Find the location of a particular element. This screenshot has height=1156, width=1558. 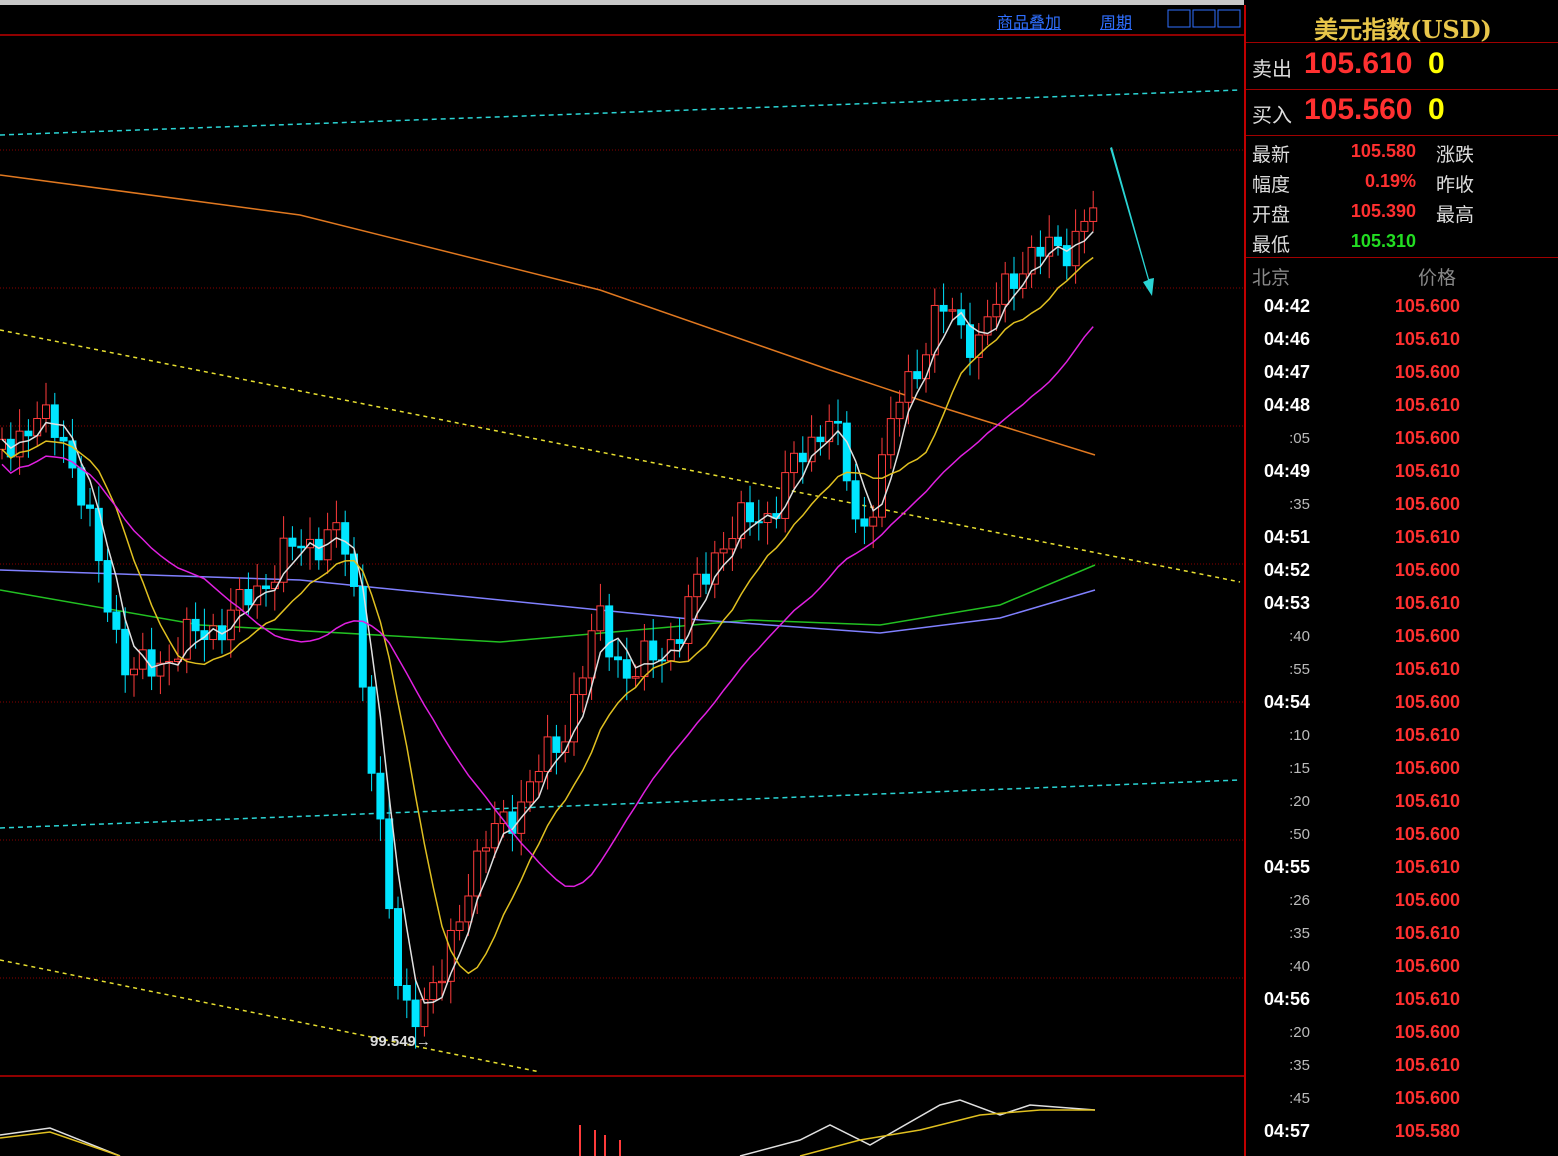

ticks-header: 北京 is located at coordinates (1271, 278).